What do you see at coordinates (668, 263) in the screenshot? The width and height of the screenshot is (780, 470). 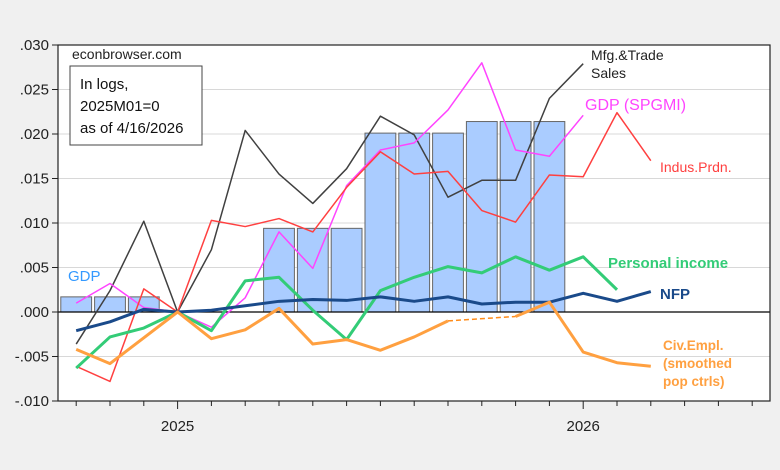 I see `label-personal-income: Personal income` at bounding box center [668, 263].